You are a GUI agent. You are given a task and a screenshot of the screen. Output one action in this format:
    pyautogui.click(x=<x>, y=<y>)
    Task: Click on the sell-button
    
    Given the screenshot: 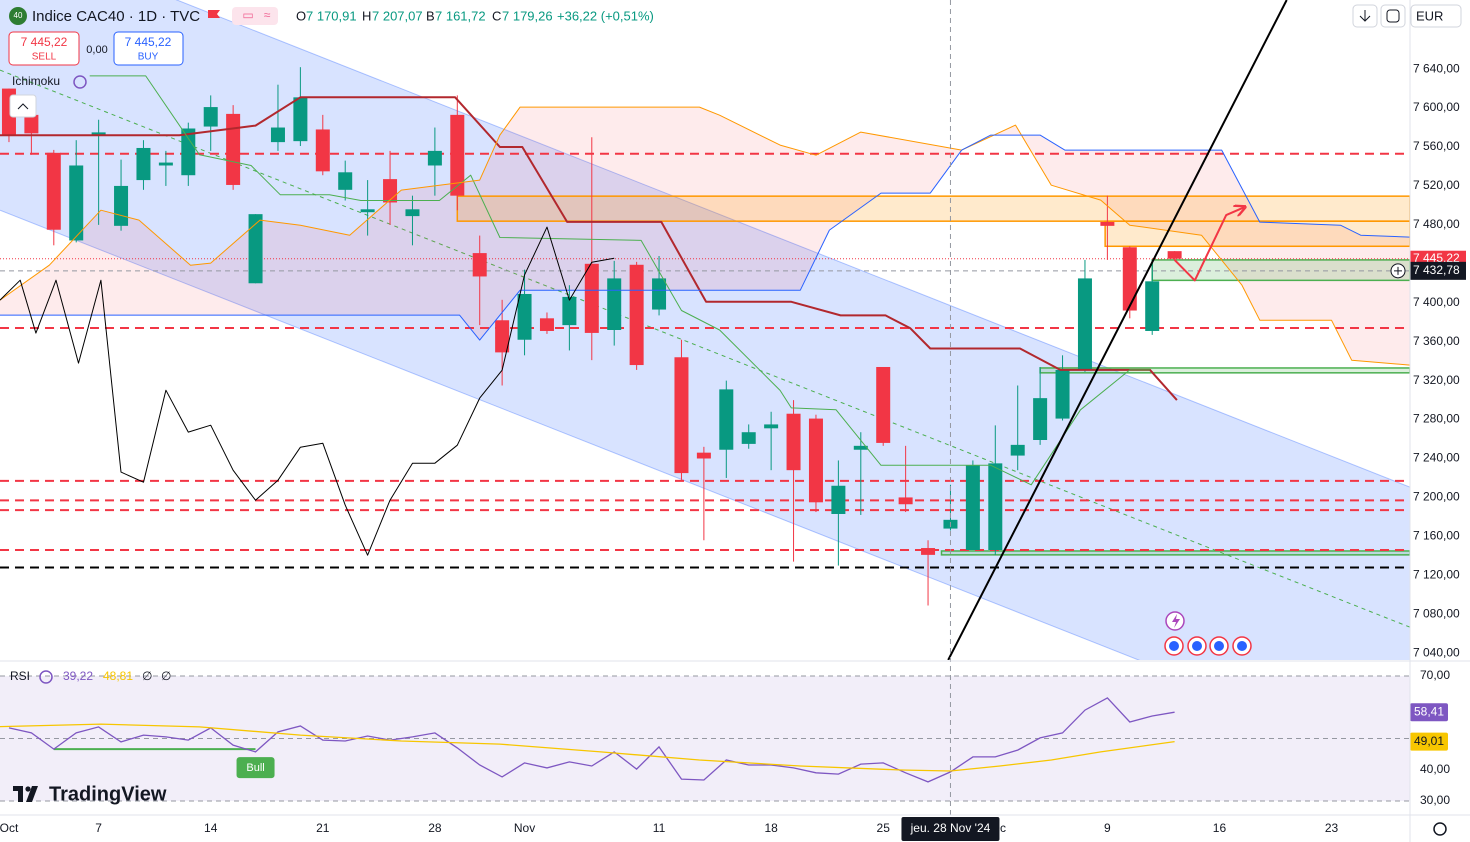 What is the action you would take?
    pyautogui.click(x=44, y=48)
    